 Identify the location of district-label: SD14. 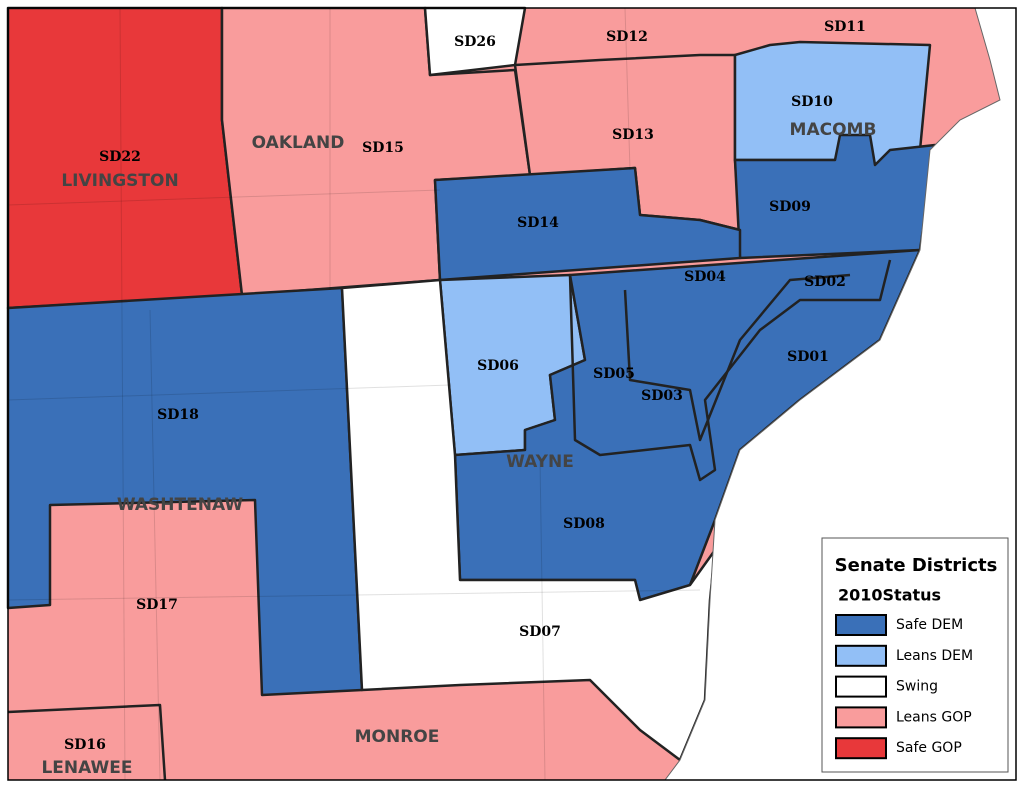
(538, 223).